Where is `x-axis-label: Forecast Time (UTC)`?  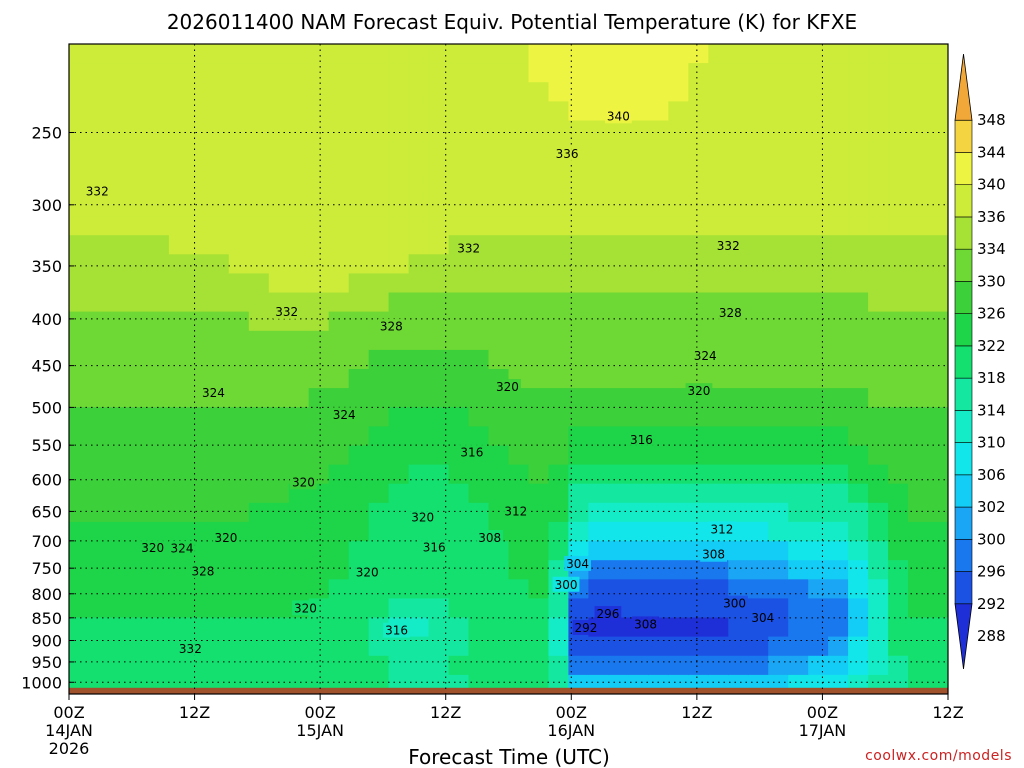
x-axis-label: Forecast Time (UTC) is located at coordinates (509, 756).